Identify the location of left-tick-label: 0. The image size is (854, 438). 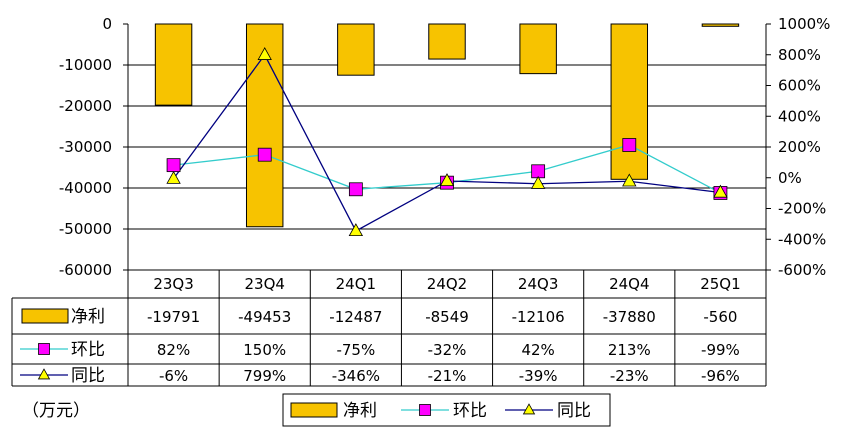
(107, 24).